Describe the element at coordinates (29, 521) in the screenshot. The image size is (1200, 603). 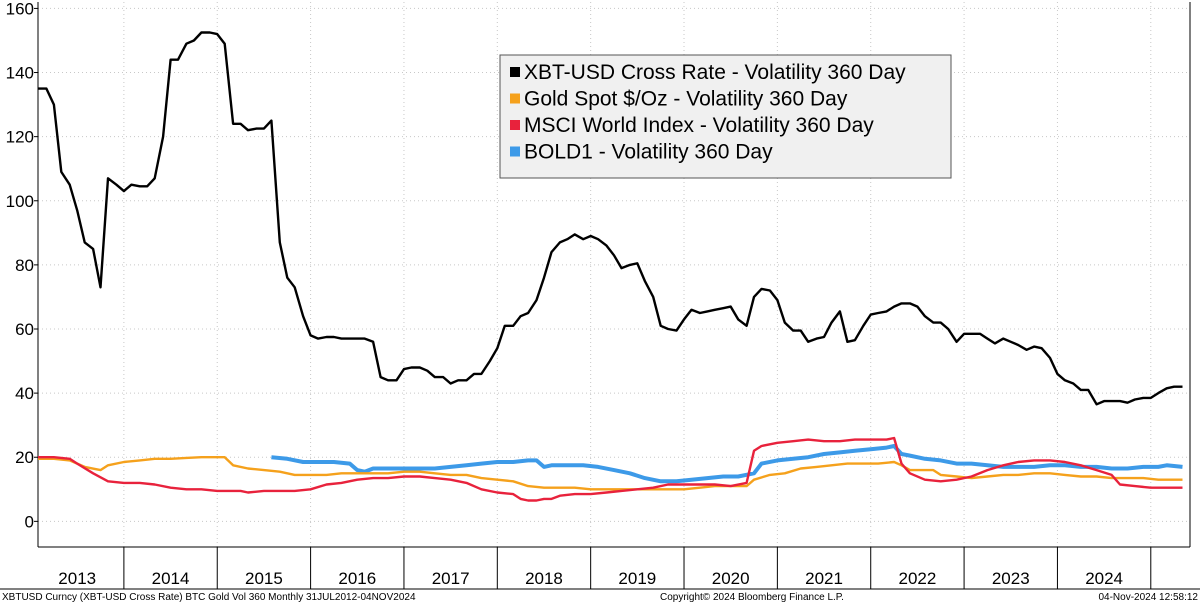
I see `y-tick-label: 0` at that location.